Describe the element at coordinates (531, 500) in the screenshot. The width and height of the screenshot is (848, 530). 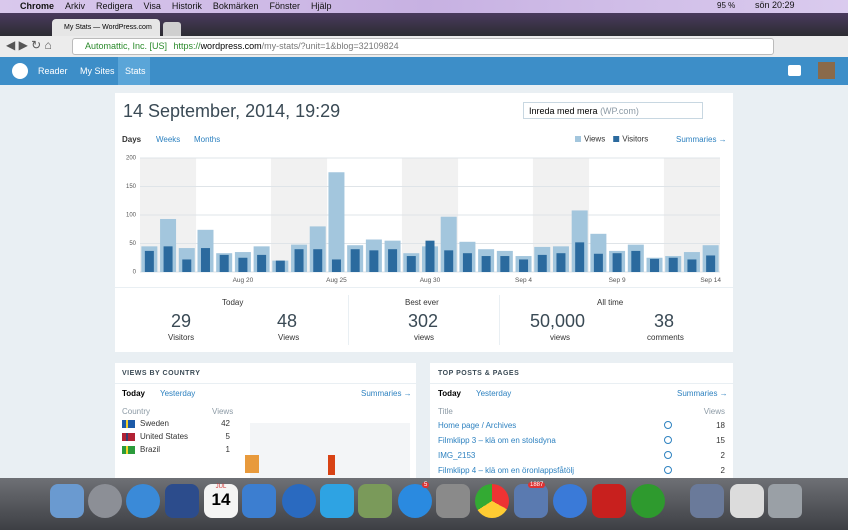
I see `dock-mail: 1887` at that location.